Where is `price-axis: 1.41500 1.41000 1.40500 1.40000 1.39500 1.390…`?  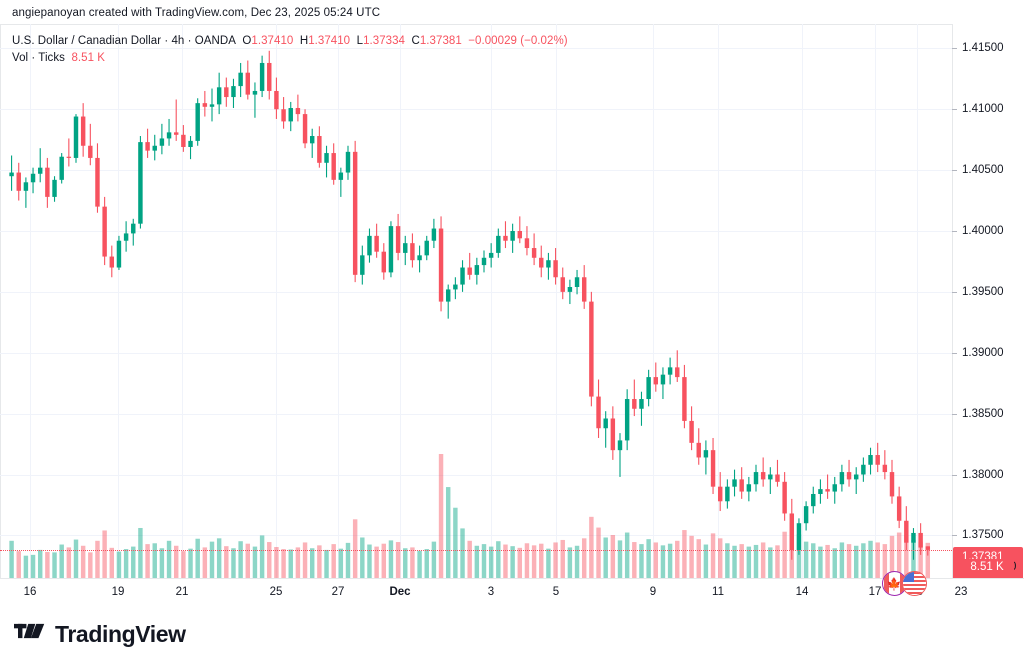 price-axis: 1.41500 1.41000 1.40500 1.40000 1.39500 1.390… is located at coordinates (988, 303).